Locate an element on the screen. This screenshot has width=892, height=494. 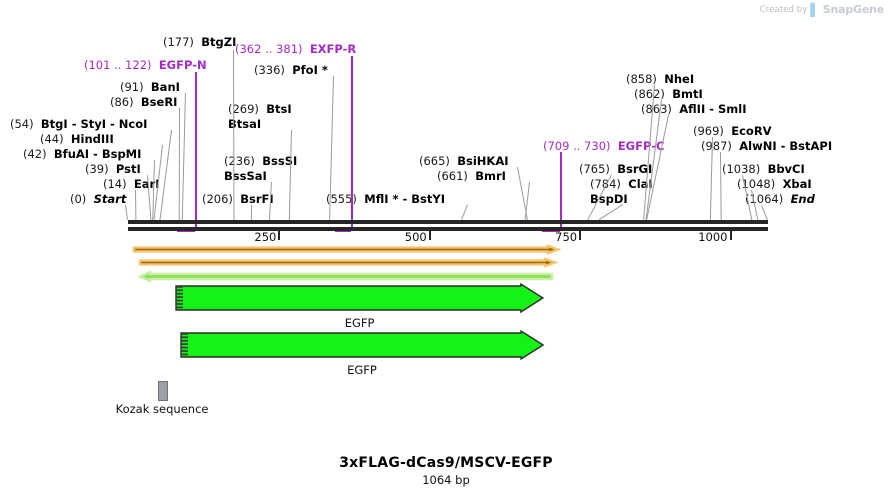
site-position: (54) is located at coordinates (22, 124).